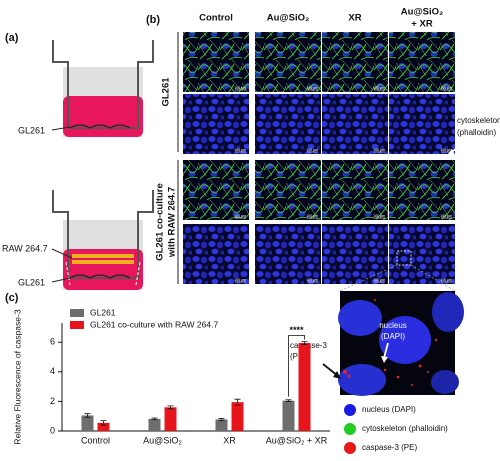  I want to click on y-tick-label: 6, so click(52, 342).